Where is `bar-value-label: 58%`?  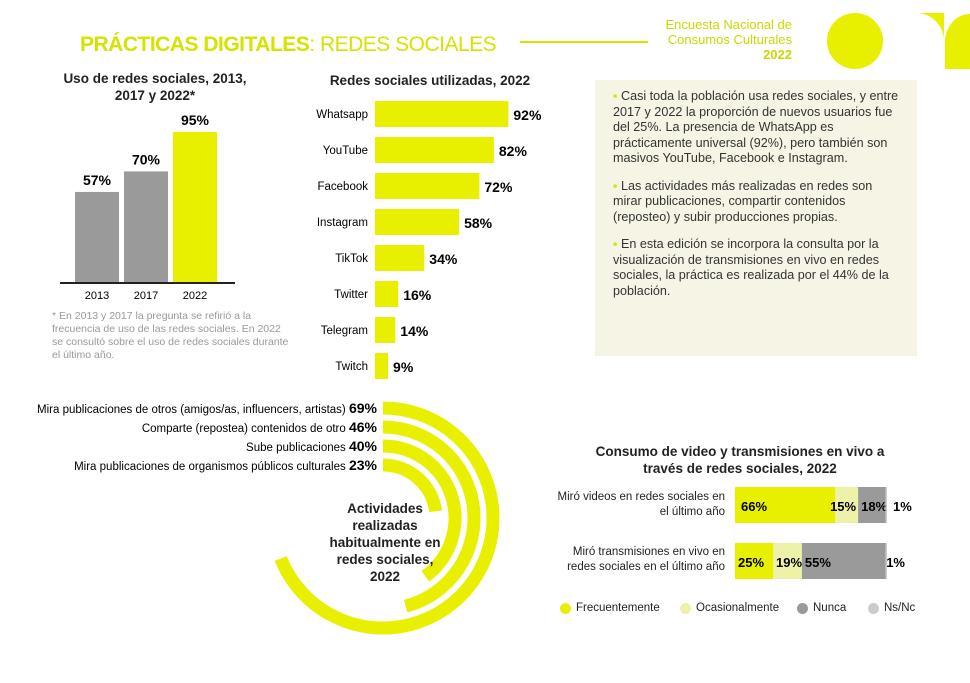 bar-value-label: 58% is located at coordinates (478, 223).